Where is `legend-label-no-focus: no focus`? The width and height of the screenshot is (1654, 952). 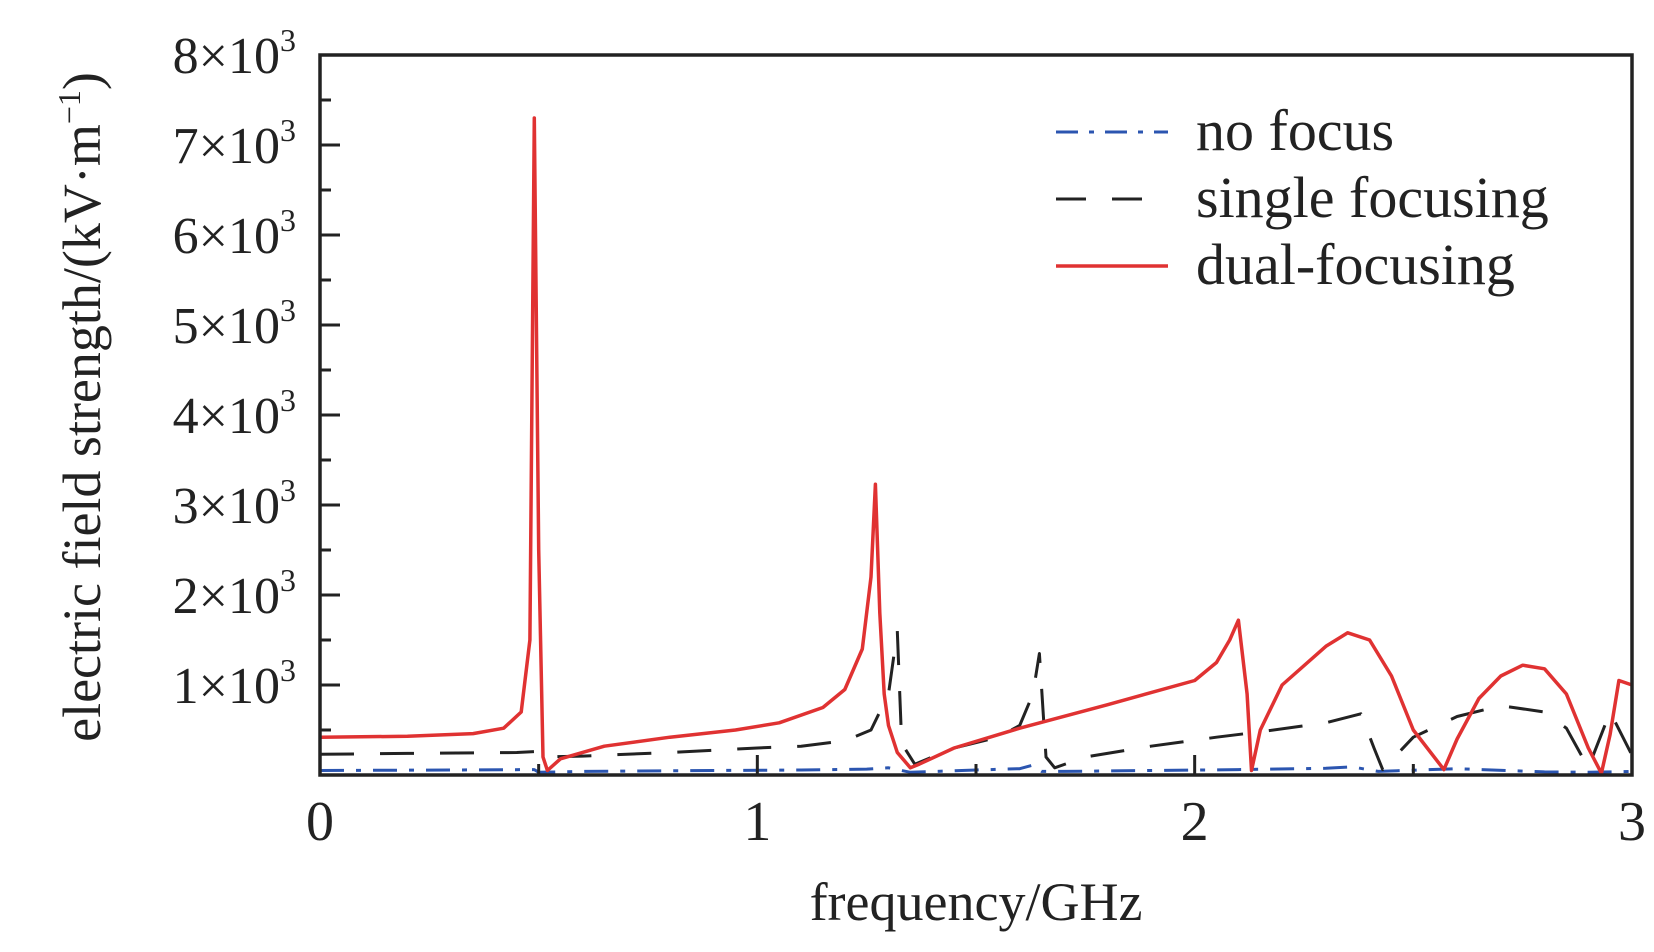
legend-label-no-focus: no focus is located at coordinates (1295, 130).